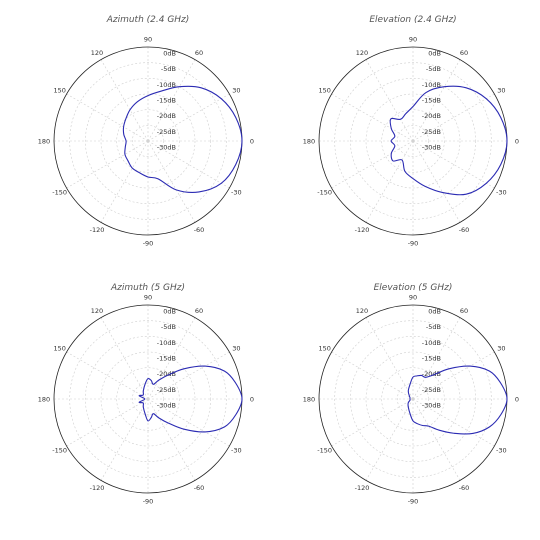  What do you see at coordinates (148, 20) in the screenshot?
I see `chart-title: Azimuth (2.4 GHz)` at bounding box center [148, 20].